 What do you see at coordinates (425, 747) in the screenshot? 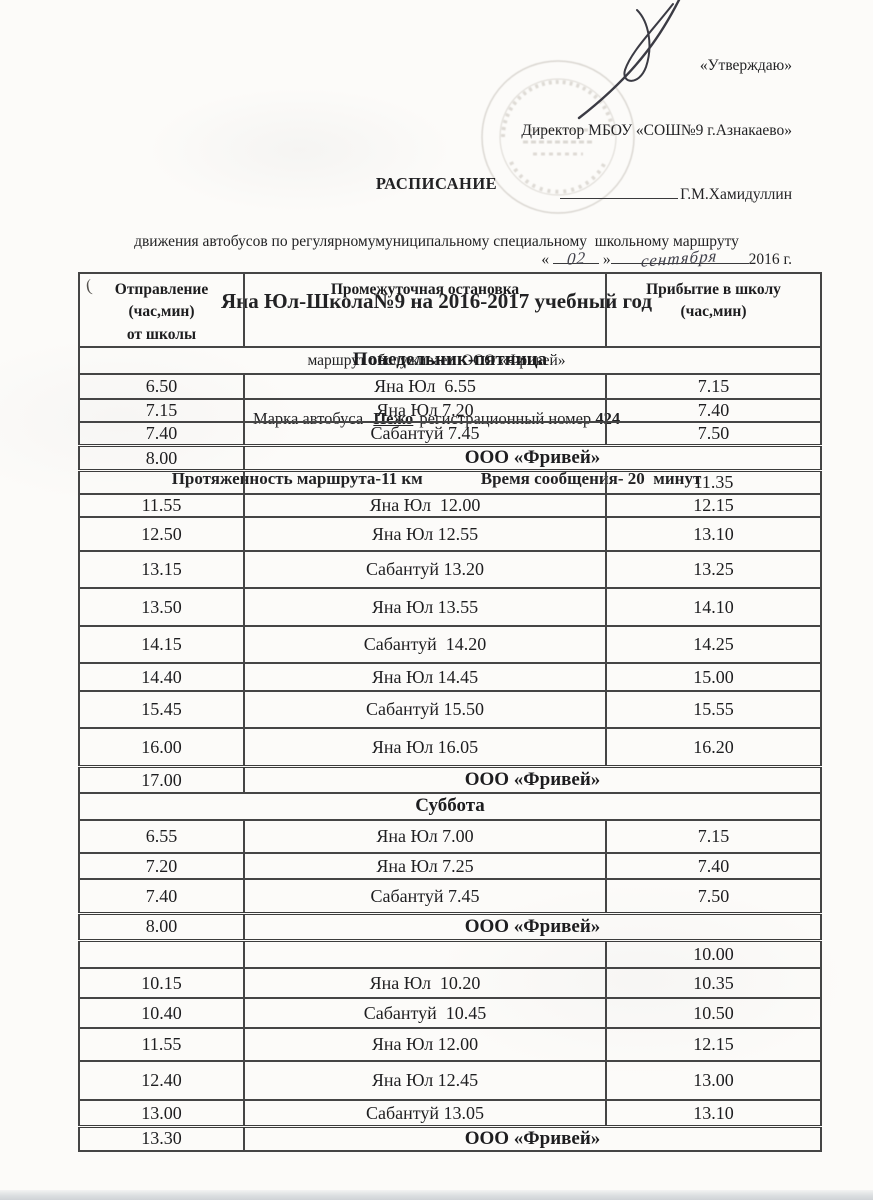
I see `stop-cell: Яна Юл 16.05` at bounding box center [425, 747].